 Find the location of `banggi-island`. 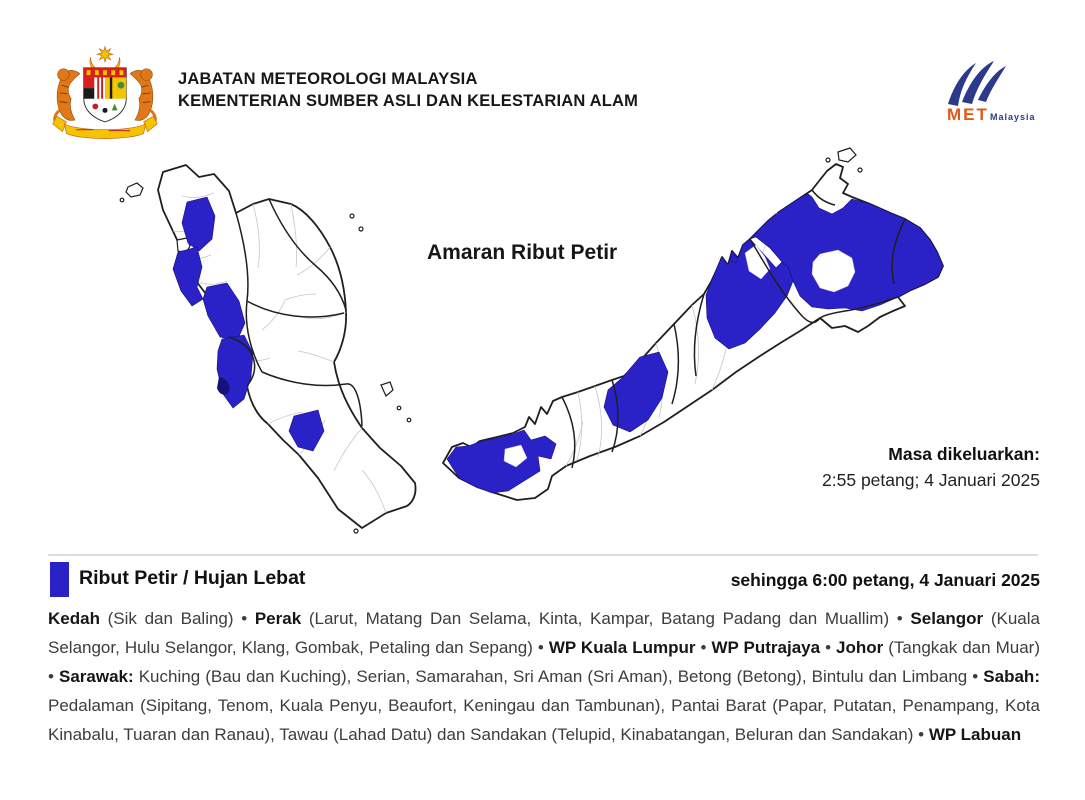

banggi-island is located at coordinates (847, 155).